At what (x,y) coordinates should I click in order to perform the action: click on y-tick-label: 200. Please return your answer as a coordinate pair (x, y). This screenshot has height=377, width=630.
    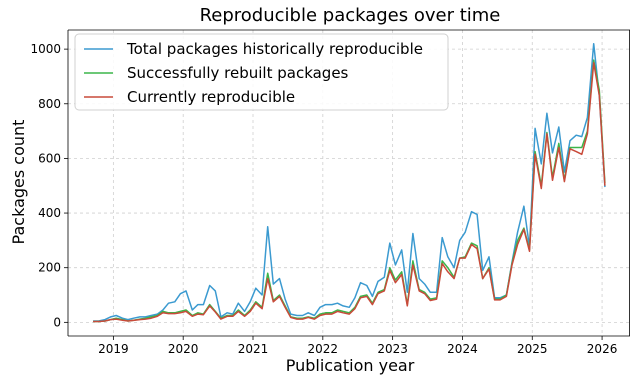
    Looking at the image, I should click on (49, 268).